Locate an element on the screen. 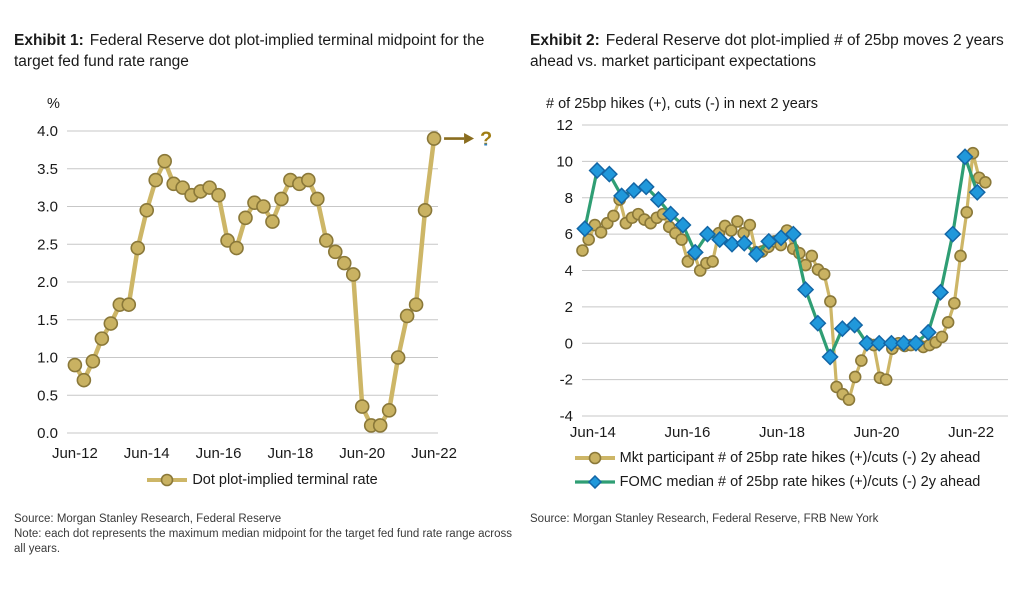 The width and height of the screenshot is (1024, 599). y-tick-label: 8 is located at coordinates (569, 198).